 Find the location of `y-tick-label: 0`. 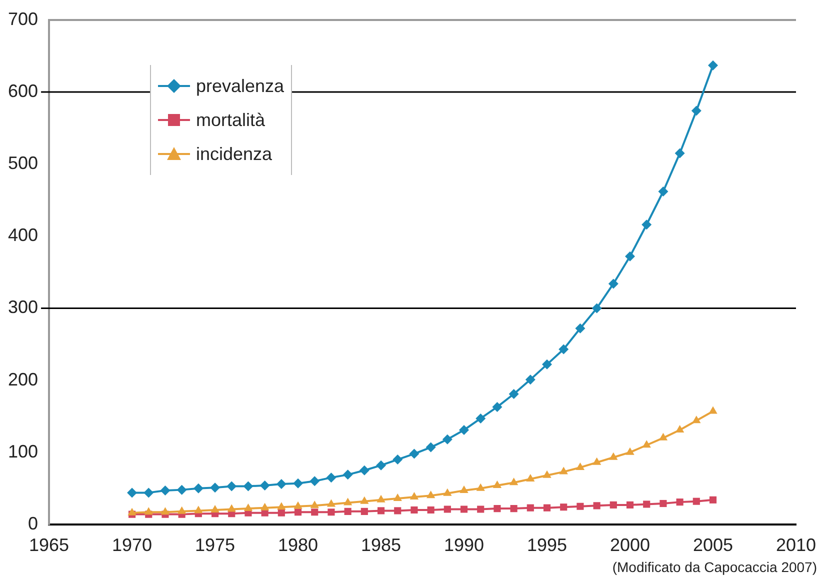

y-tick-label: 0 is located at coordinates (33, 523).